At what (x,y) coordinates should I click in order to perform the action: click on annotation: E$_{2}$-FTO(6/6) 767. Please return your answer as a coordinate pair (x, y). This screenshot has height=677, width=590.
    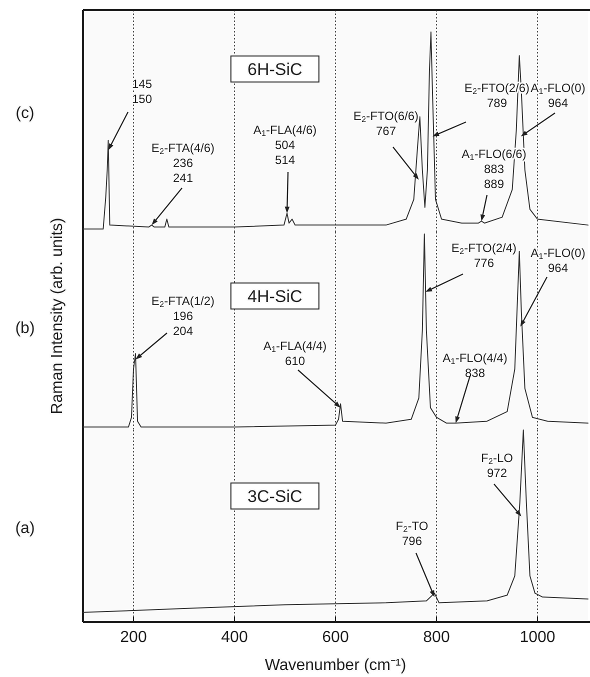
    Looking at the image, I should click on (386, 123).